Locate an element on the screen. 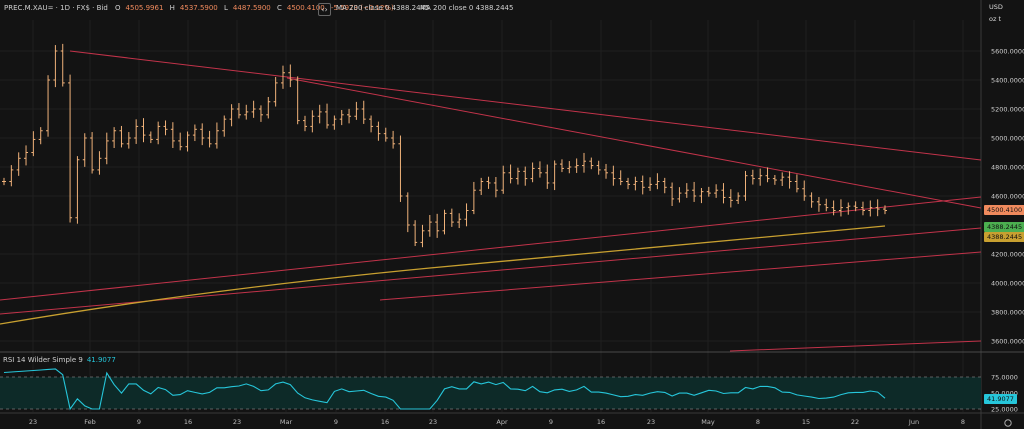 The image size is (1024, 429). rsi-tick-label: 50.0000 is located at coordinates (1004, 394).